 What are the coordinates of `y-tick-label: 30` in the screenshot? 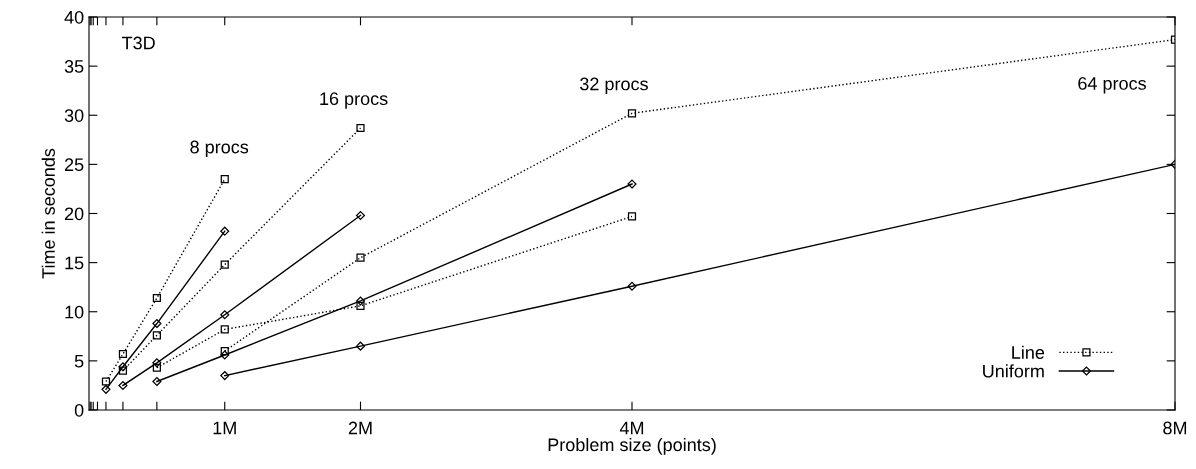 It's located at (74, 115).